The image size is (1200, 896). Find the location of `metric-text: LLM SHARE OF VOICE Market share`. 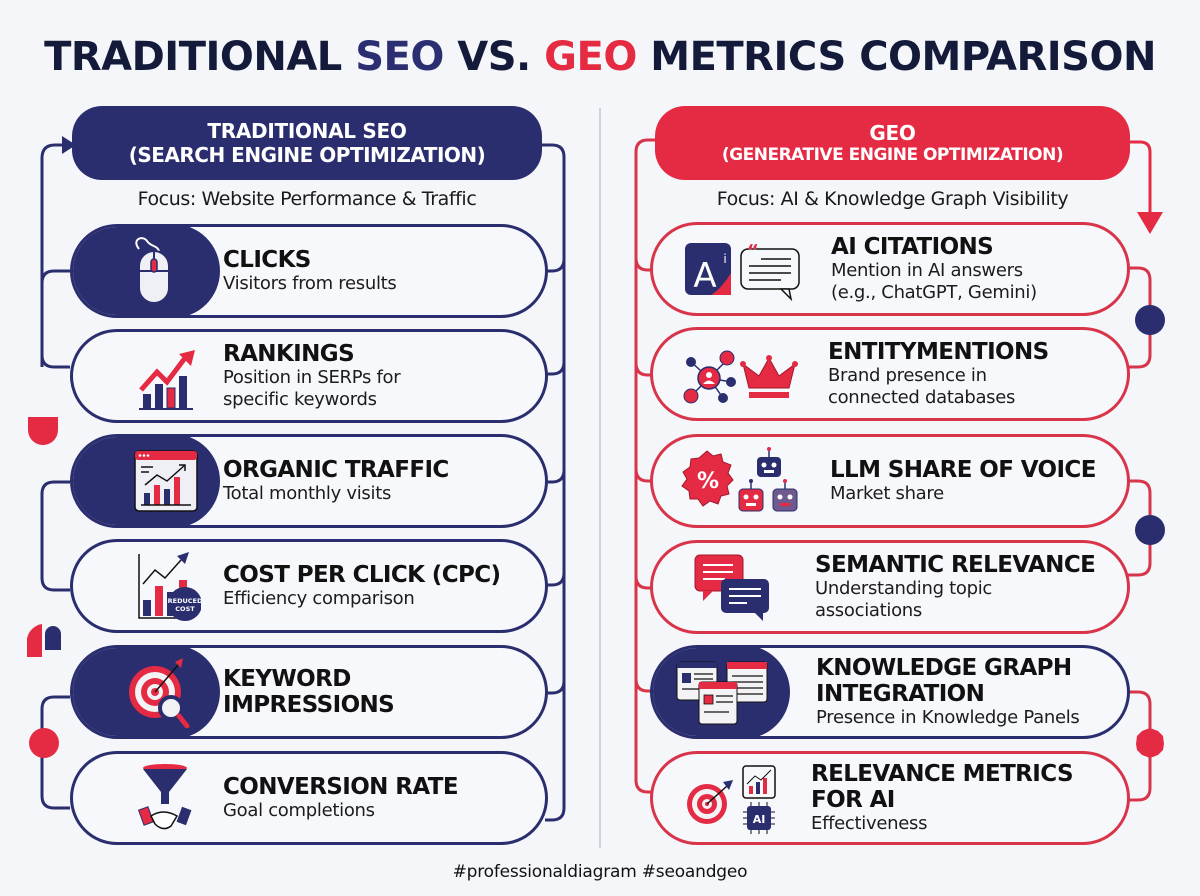

metric-text: LLM SHARE OF VOICE Market share is located at coordinates (963, 481).